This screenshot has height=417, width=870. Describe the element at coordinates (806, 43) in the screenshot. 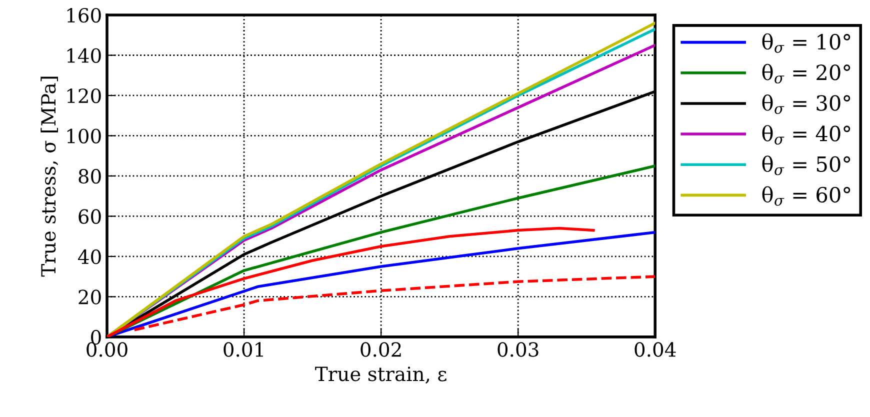

I see `legend-label: θ$_{σ}$ = 10°` at that location.